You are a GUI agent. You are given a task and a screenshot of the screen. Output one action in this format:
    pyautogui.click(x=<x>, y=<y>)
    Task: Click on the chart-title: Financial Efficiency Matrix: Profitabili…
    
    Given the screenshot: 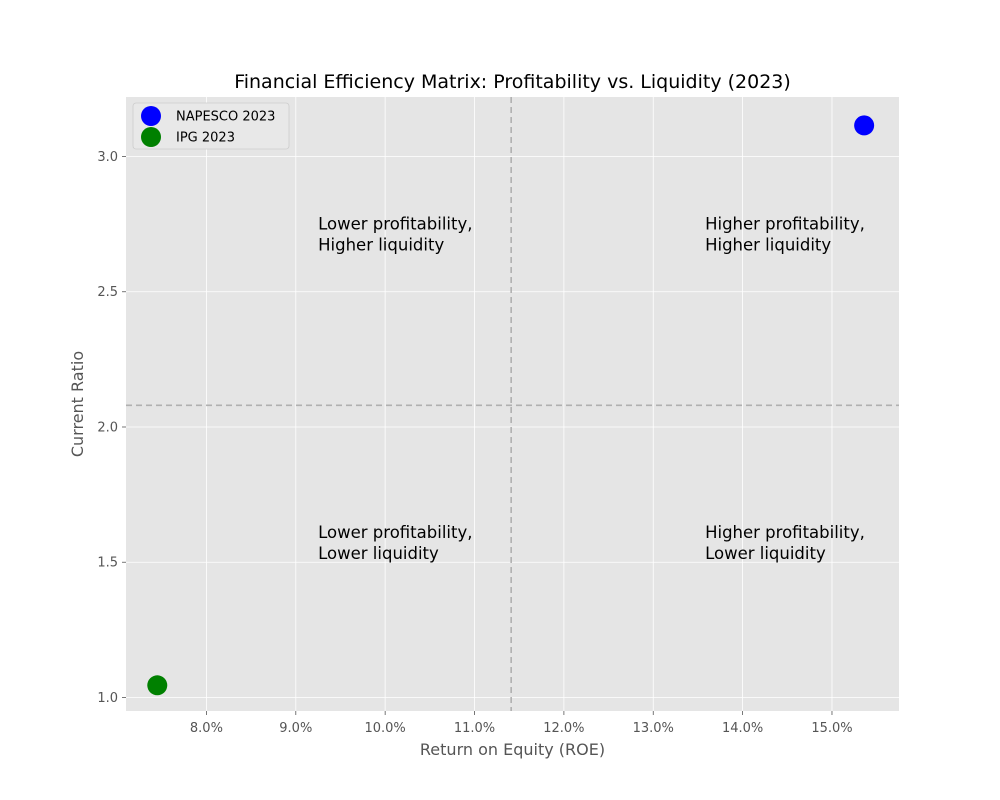 What is the action you would take?
    pyautogui.click(x=512, y=82)
    